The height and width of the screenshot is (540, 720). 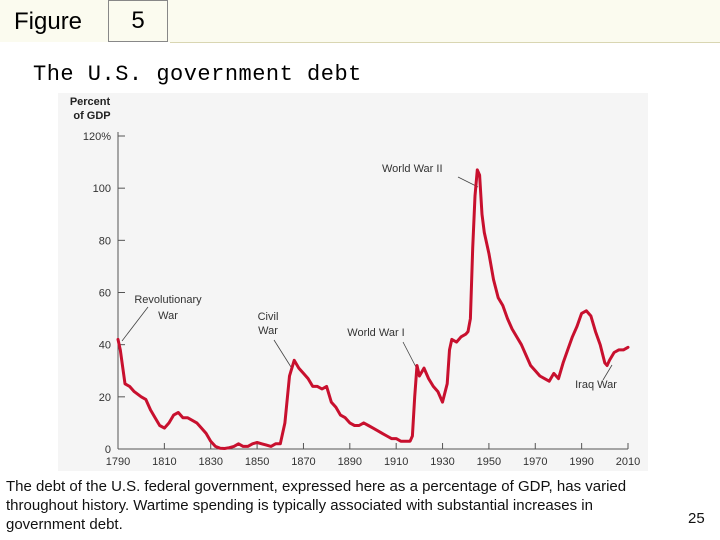 I want to click on x-tick-label: 1990, so click(x=581, y=462).